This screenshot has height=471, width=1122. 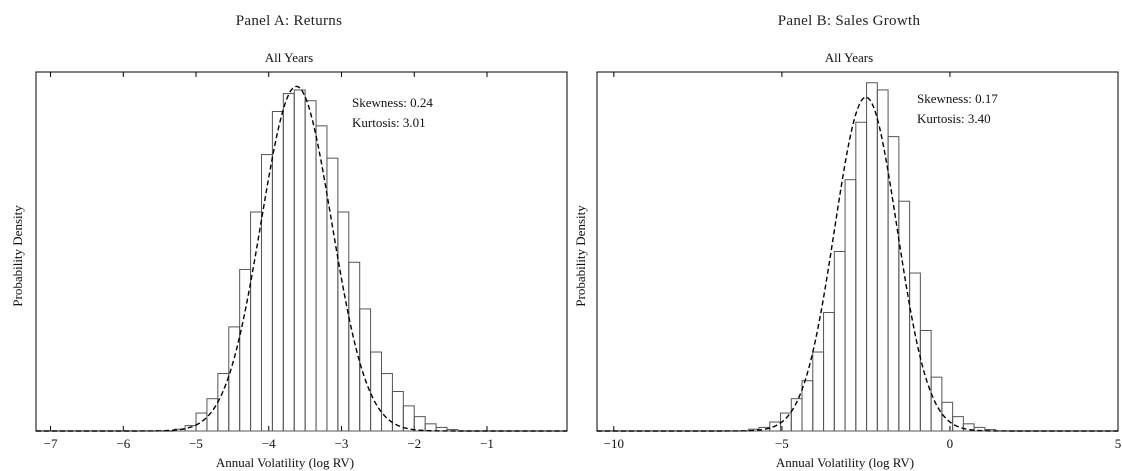 I want to click on panel-a-x-tick-label: −3, so click(x=342, y=443).